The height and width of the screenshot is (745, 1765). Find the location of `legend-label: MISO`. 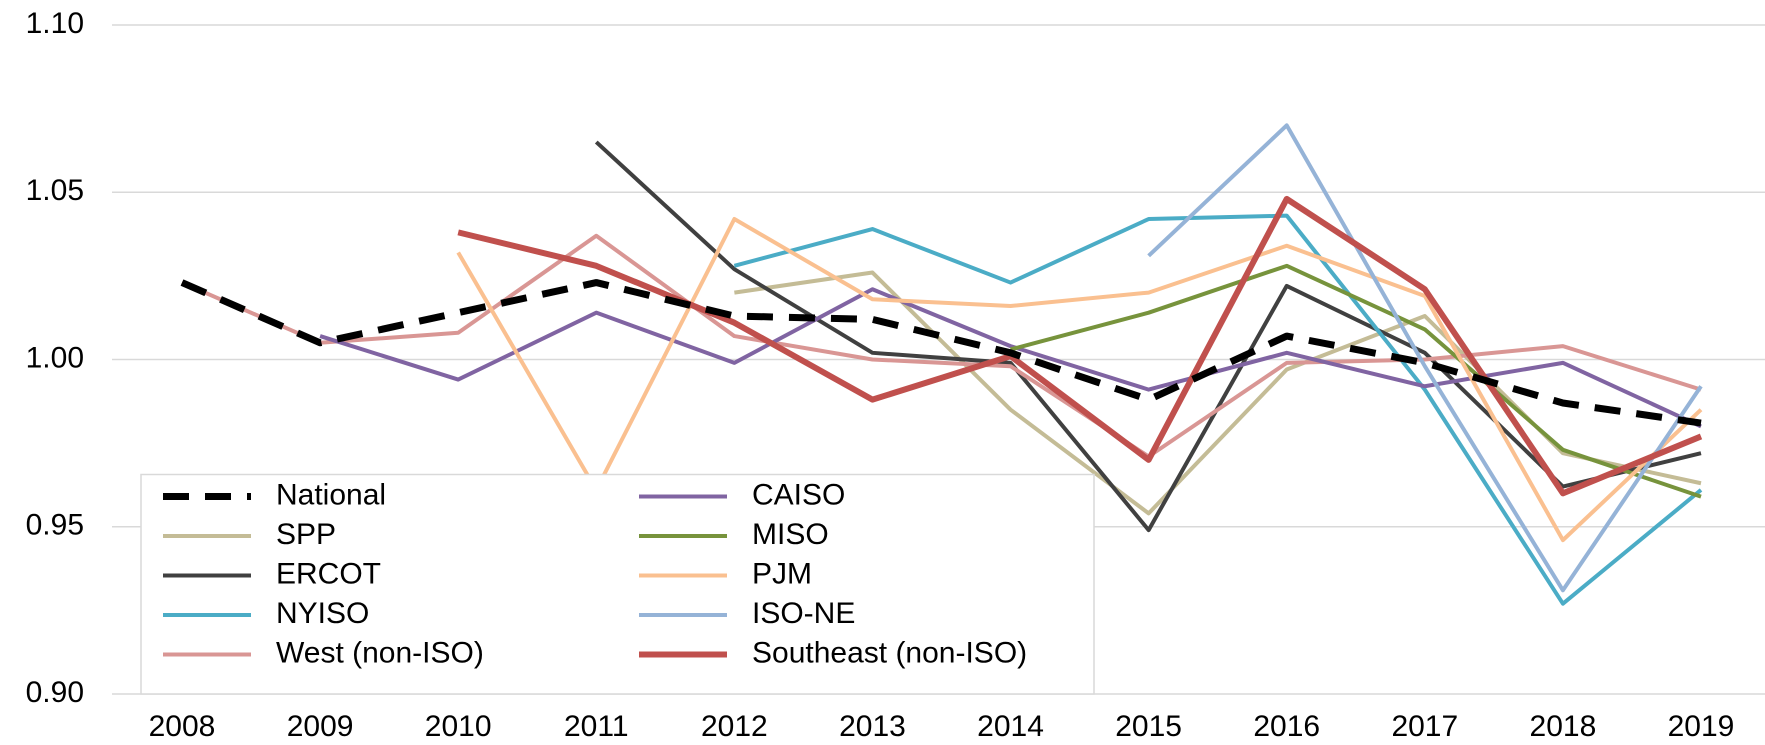

legend-label: MISO is located at coordinates (790, 534).